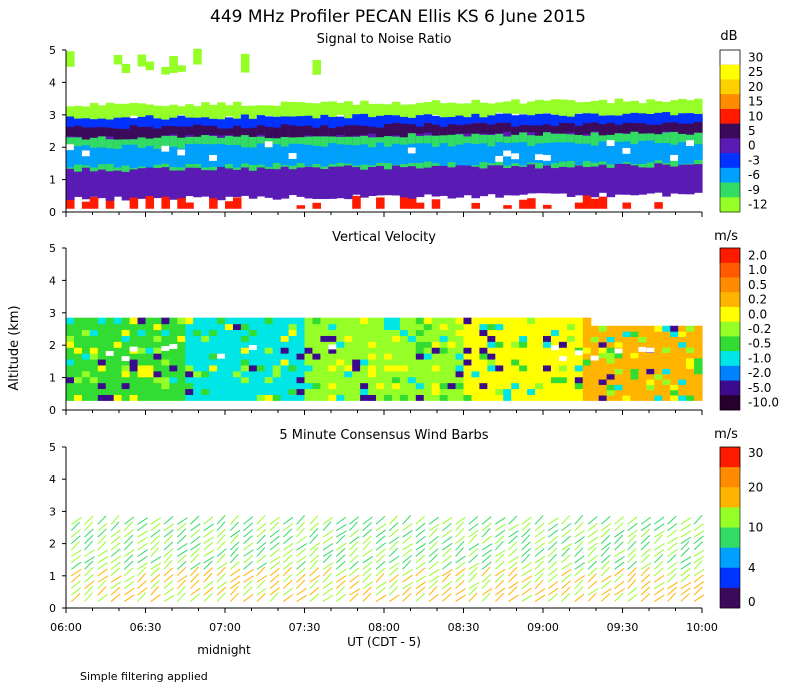  Describe the element at coordinates (571, 108) in the screenshot. I see `snr-cell-top-green` at that location.